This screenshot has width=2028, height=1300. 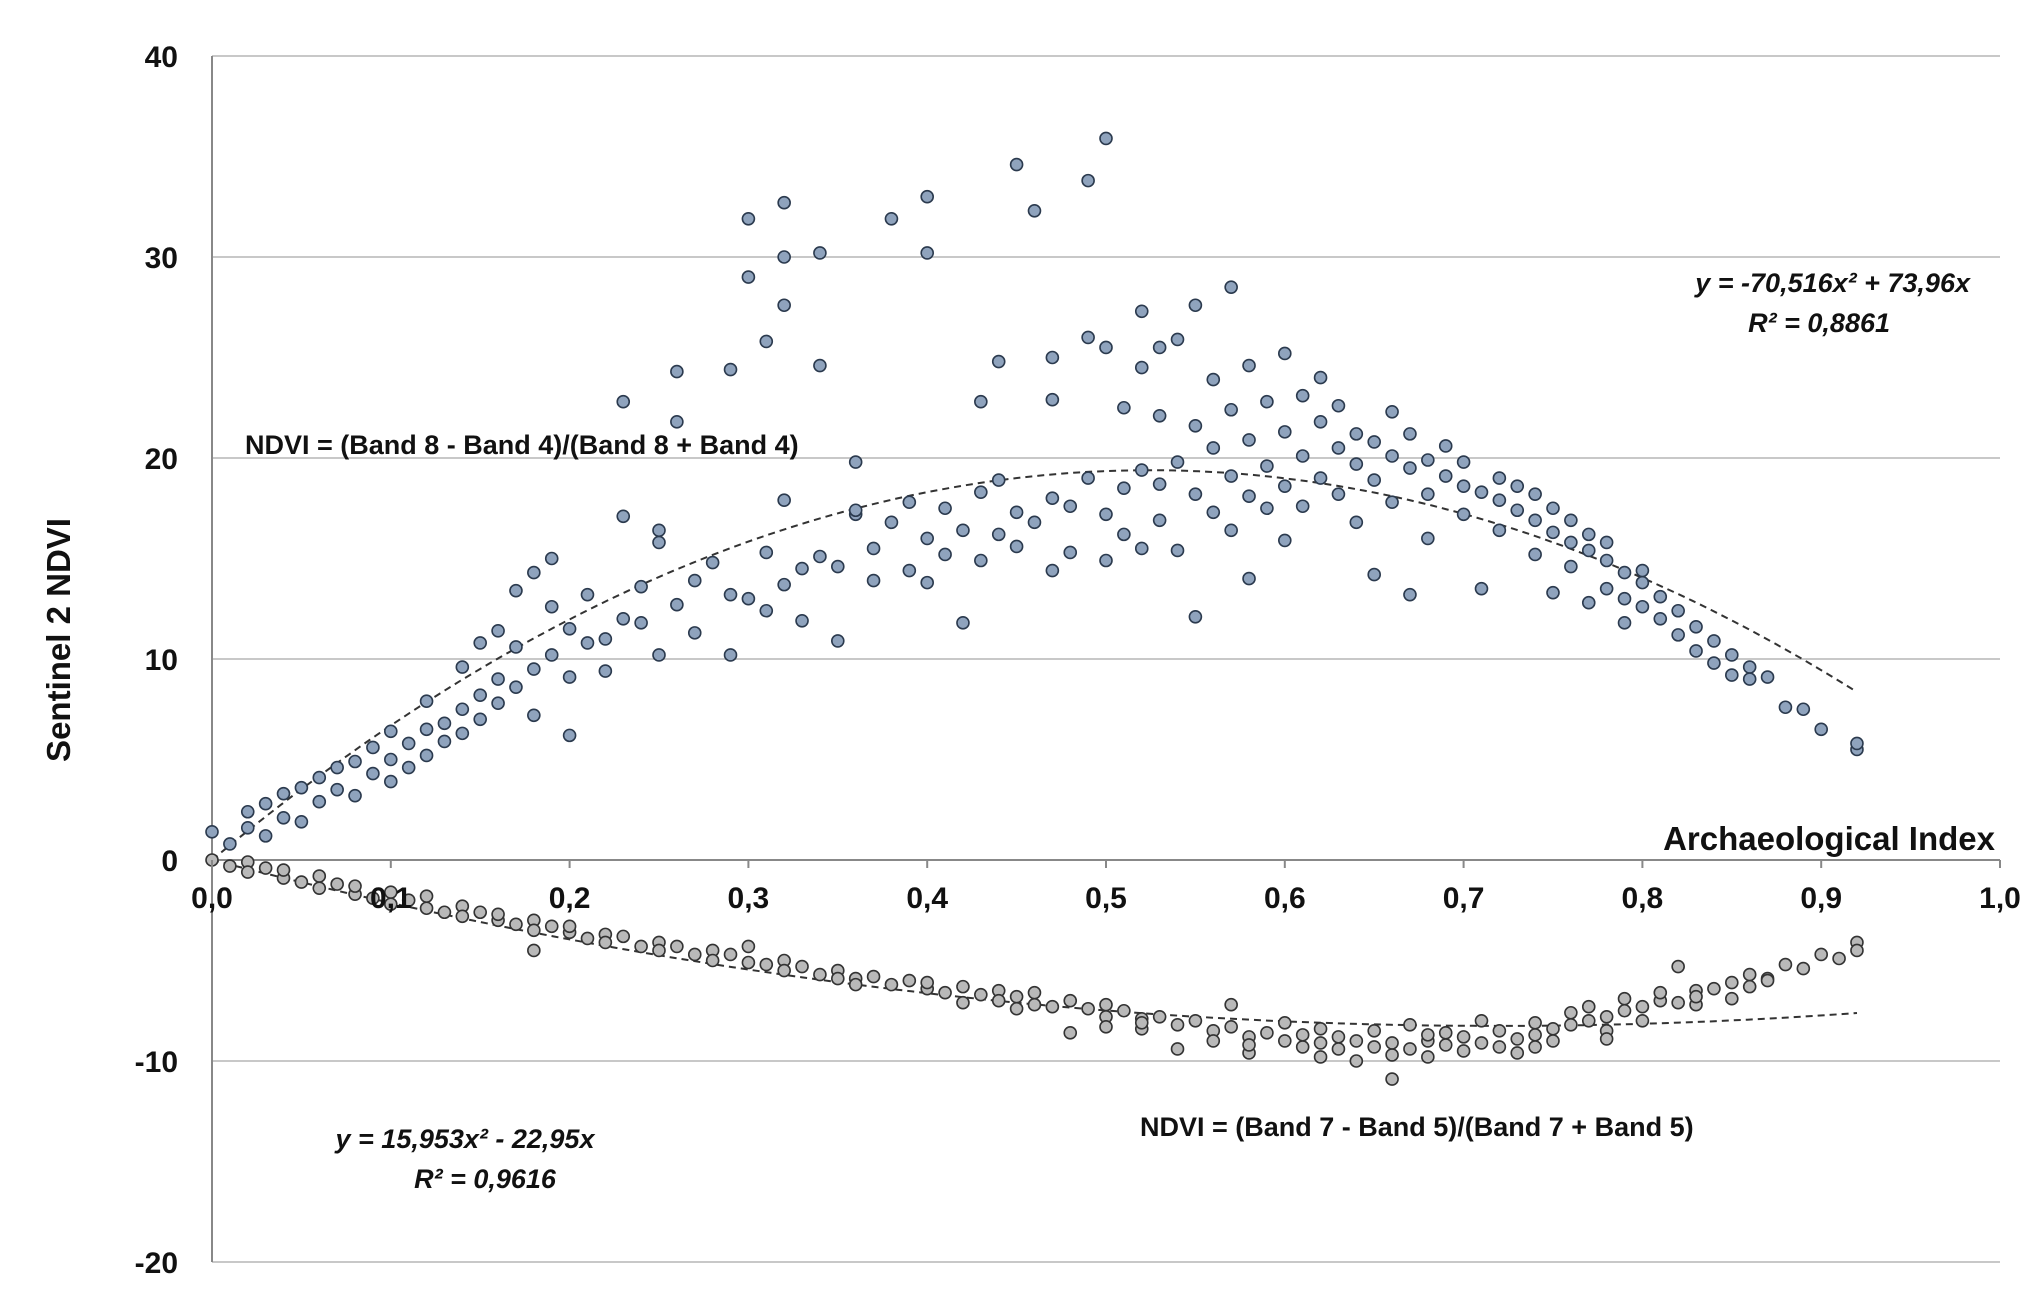 What do you see at coordinates (1819, 323) in the screenshot?
I see `series-1-r-squared: R² = 0,8861` at bounding box center [1819, 323].